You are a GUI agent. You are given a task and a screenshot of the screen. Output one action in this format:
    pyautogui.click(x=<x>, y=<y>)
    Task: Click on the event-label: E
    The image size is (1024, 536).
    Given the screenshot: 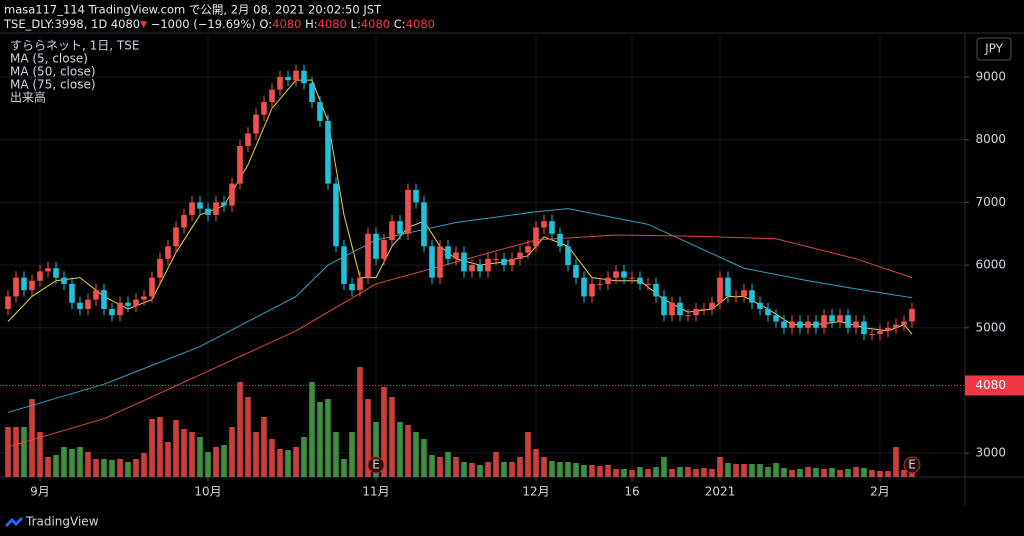 What is the action you would take?
    pyautogui.click(x=376, y=465)
    